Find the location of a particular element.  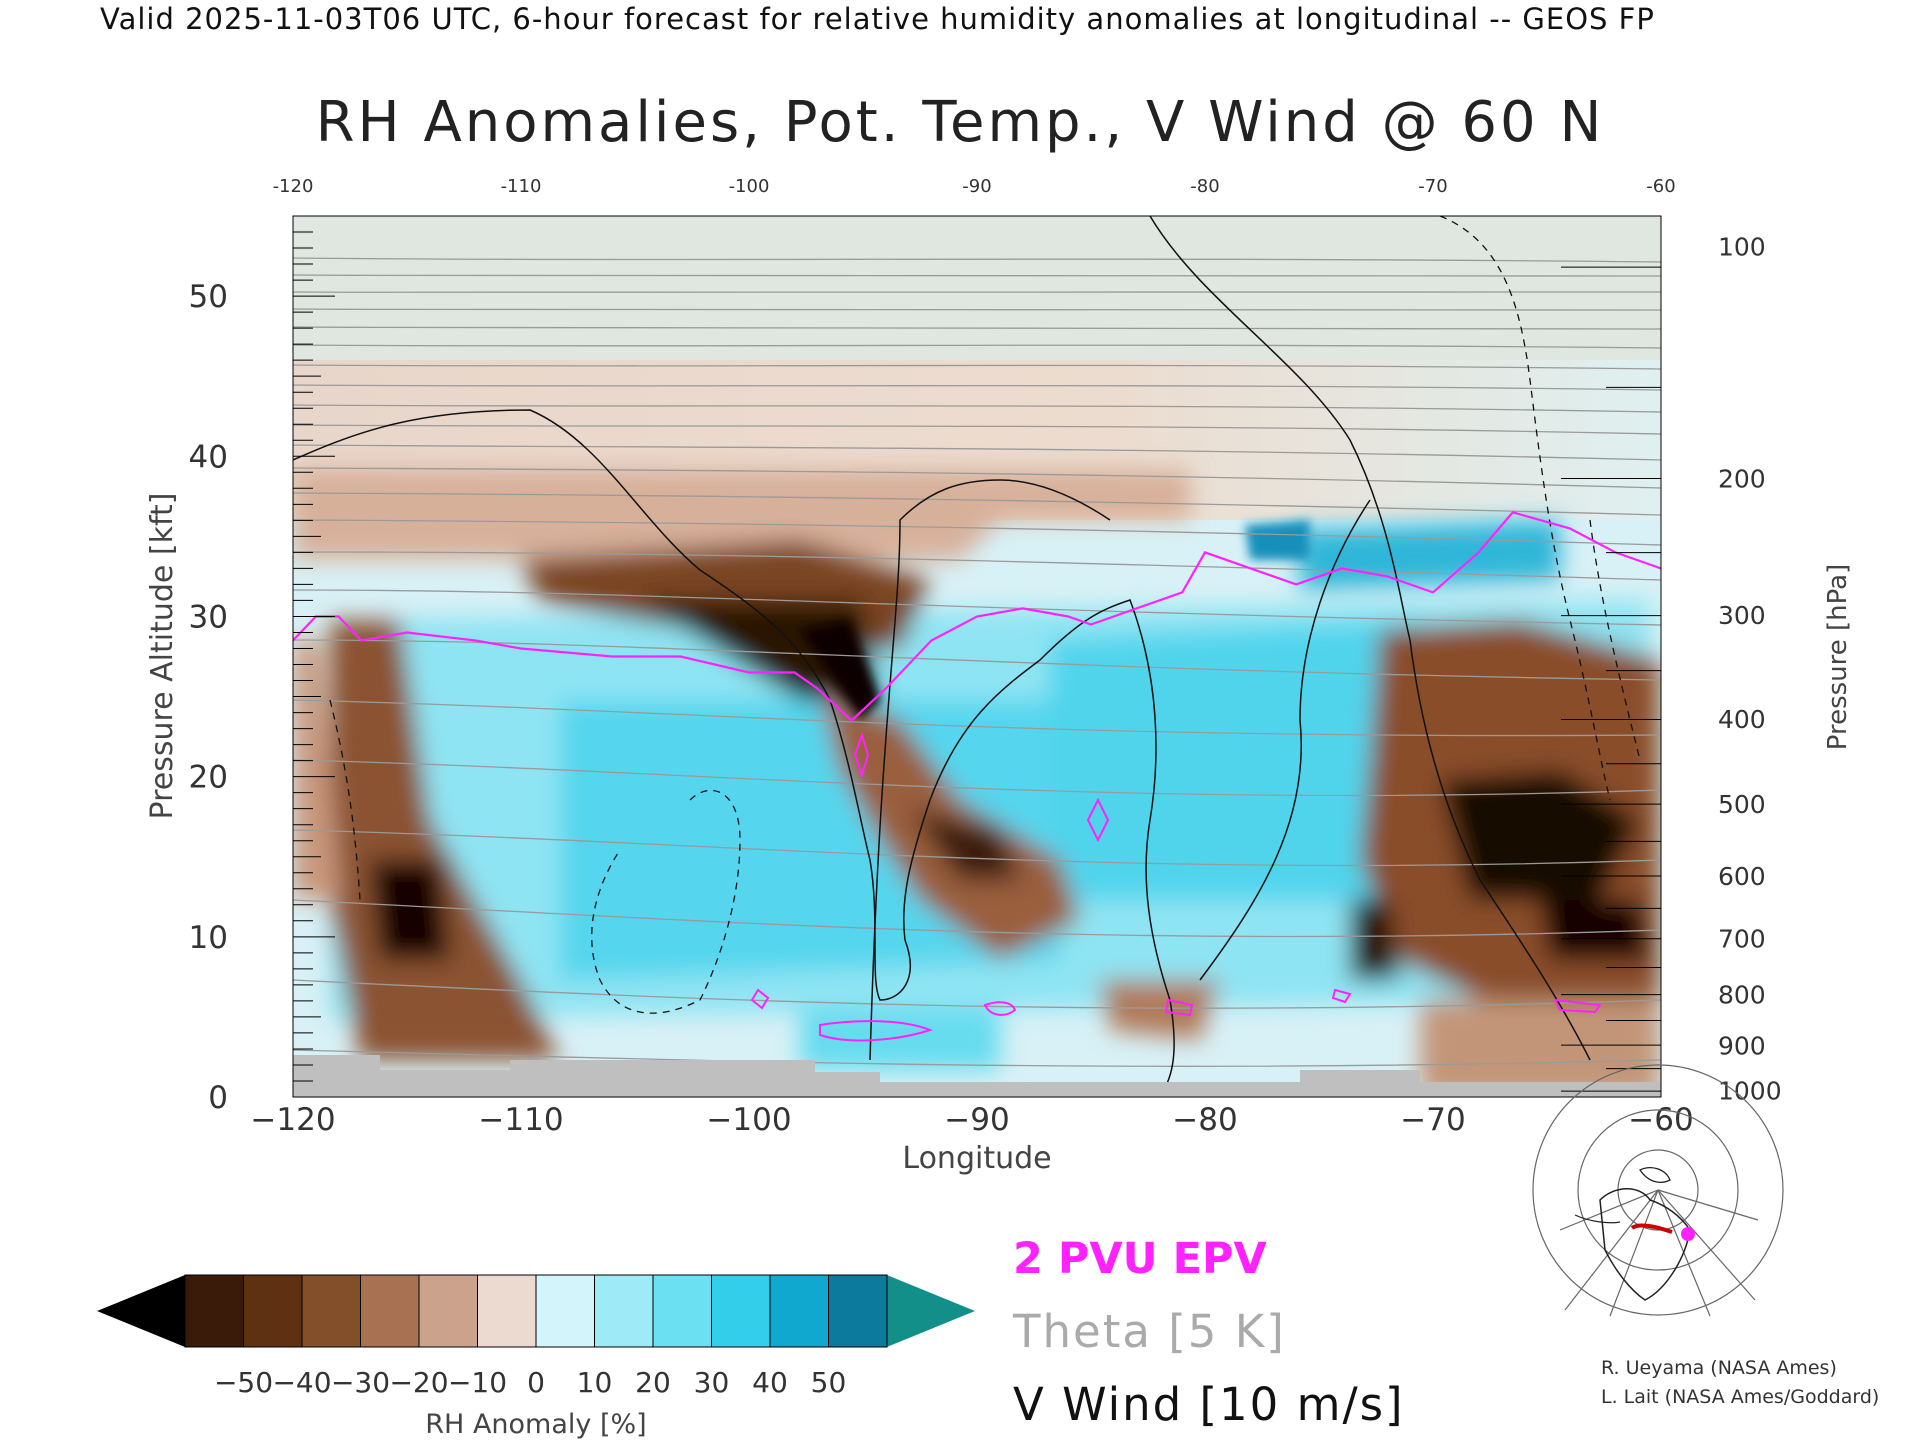

chart-title: RH Anomalies, Pot. Temp., V Wind @ 60 N is located at coordinates (960, 122).